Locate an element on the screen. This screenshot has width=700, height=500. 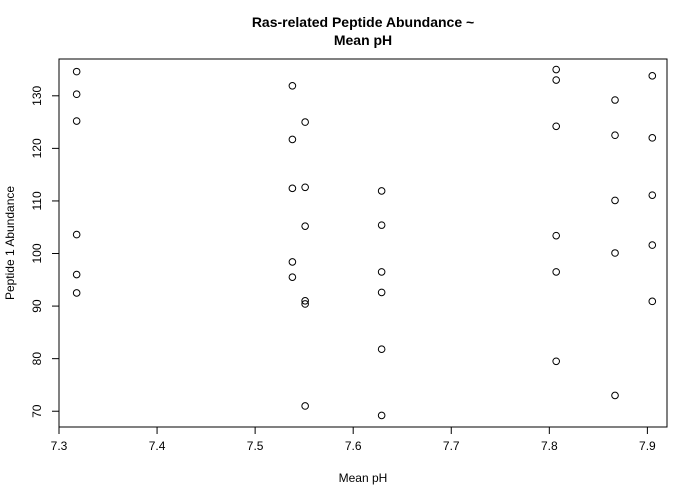
x-tick-label: 7.7 is located at coordinates (451, 446).